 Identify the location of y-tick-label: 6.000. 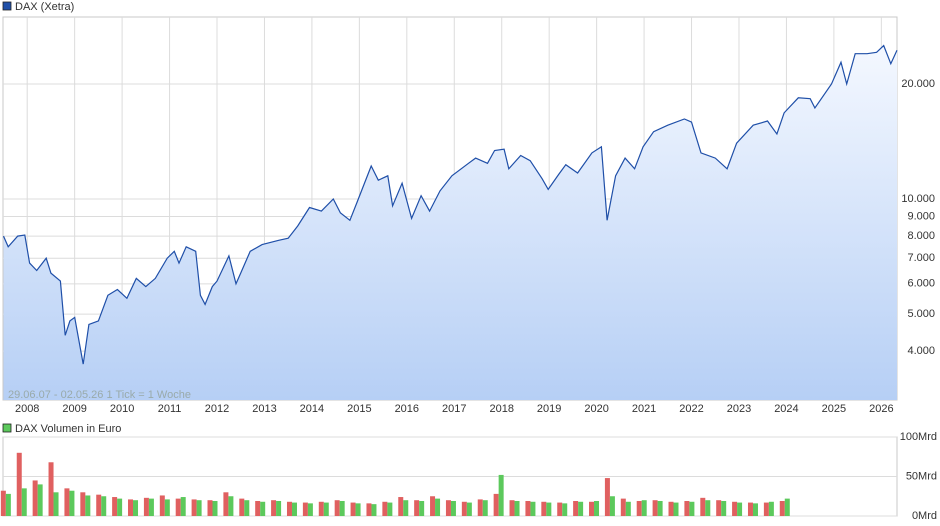
(921, 284).